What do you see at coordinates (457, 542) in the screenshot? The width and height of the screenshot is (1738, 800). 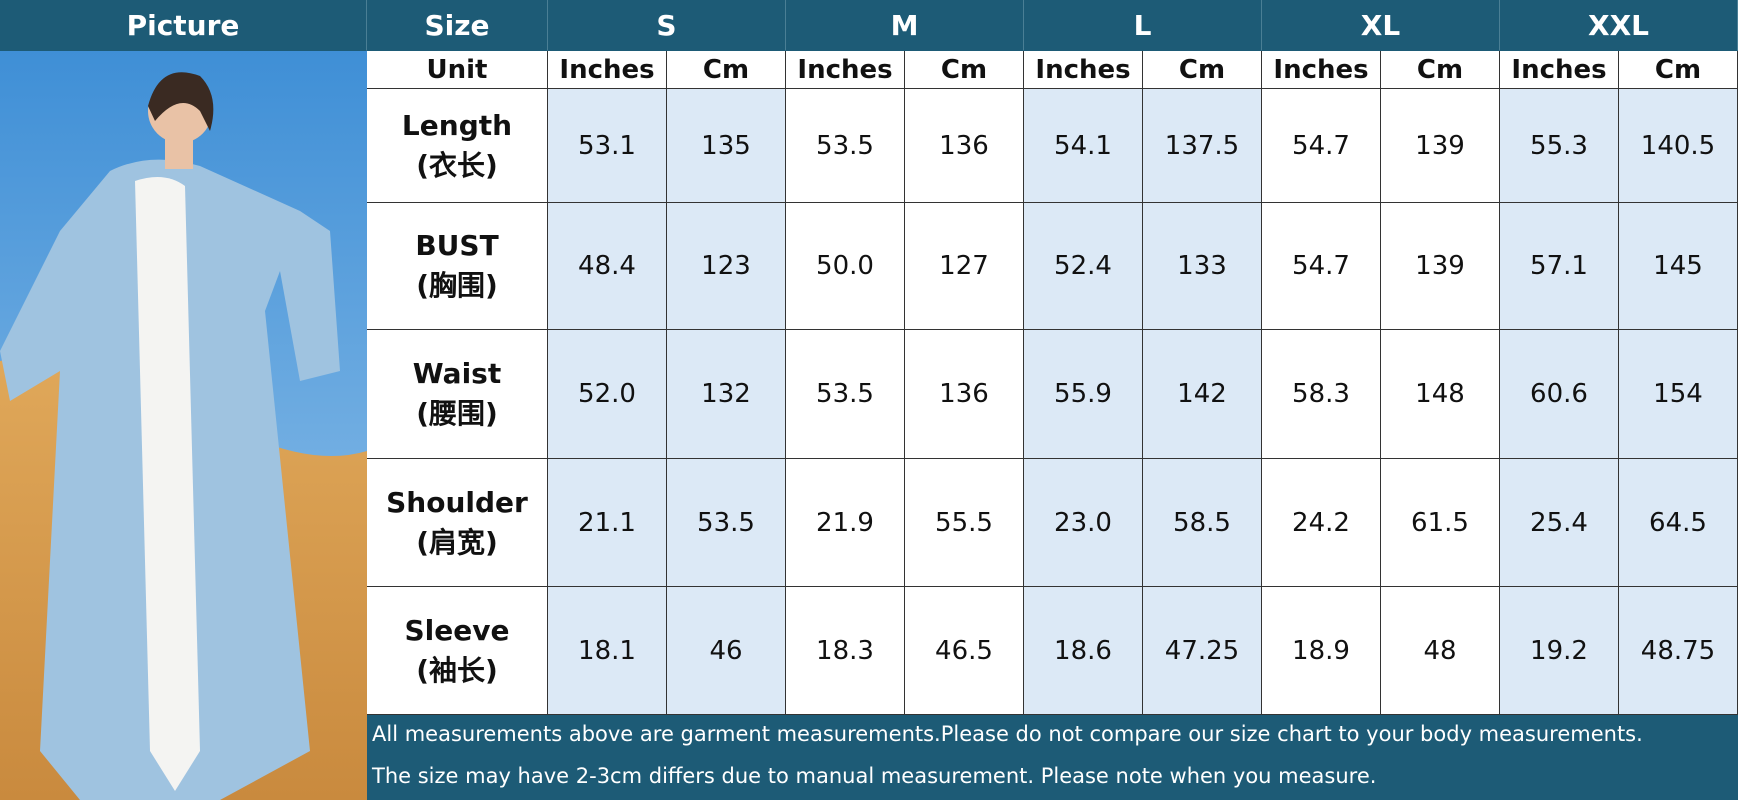 I see `measure-name-cn: (肩宽)` at bounding box center [457, 542].